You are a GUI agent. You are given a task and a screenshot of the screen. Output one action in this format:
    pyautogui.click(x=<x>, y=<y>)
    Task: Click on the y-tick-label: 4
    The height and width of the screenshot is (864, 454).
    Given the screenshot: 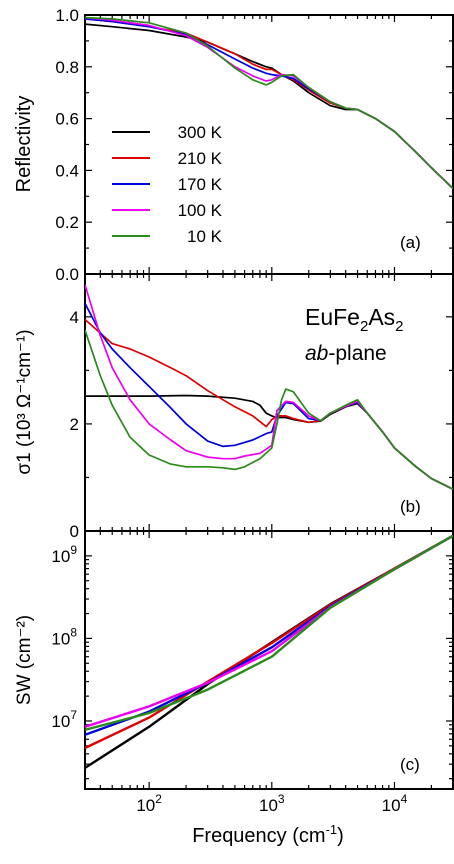 What is the action you would take?
    pyautogui.click(x=74, y=317)
    